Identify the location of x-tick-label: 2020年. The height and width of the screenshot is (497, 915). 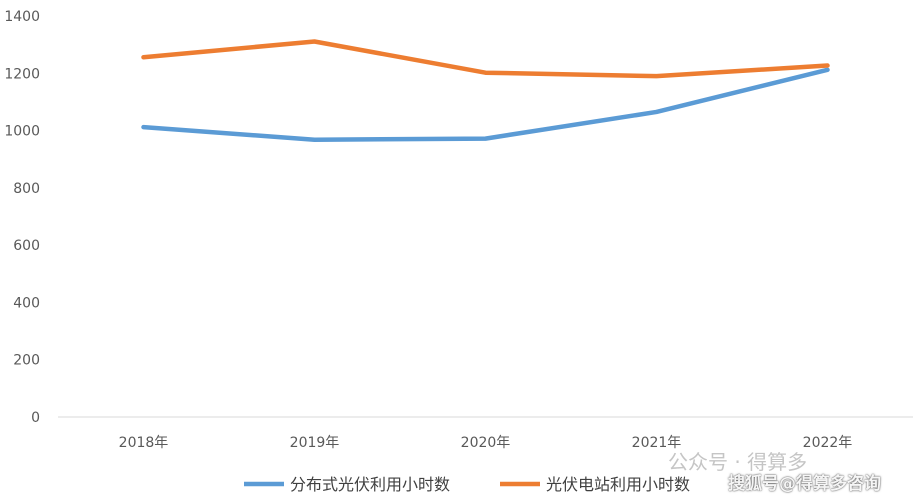
(486, 443).